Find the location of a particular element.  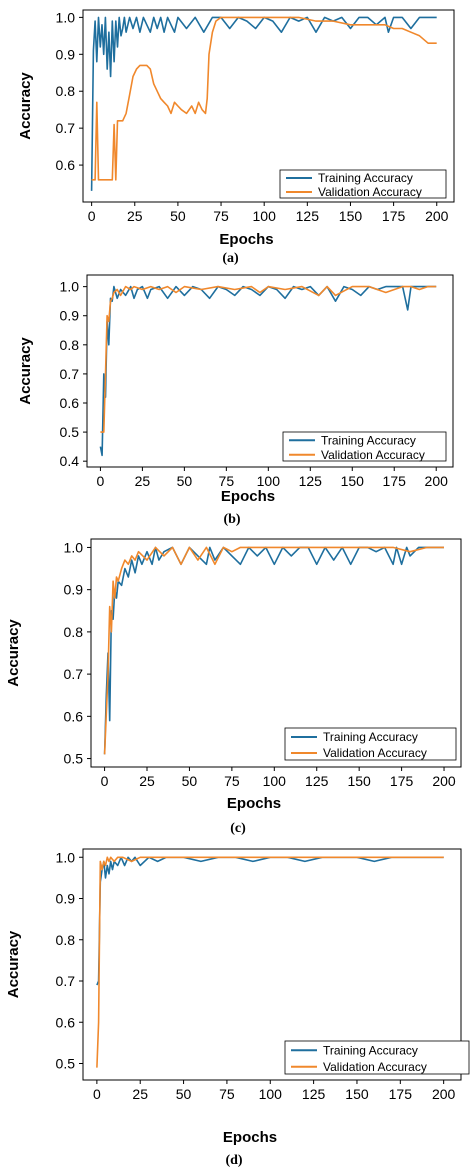

y-tick-label: 0.4 is located at coordinates (70, 461).